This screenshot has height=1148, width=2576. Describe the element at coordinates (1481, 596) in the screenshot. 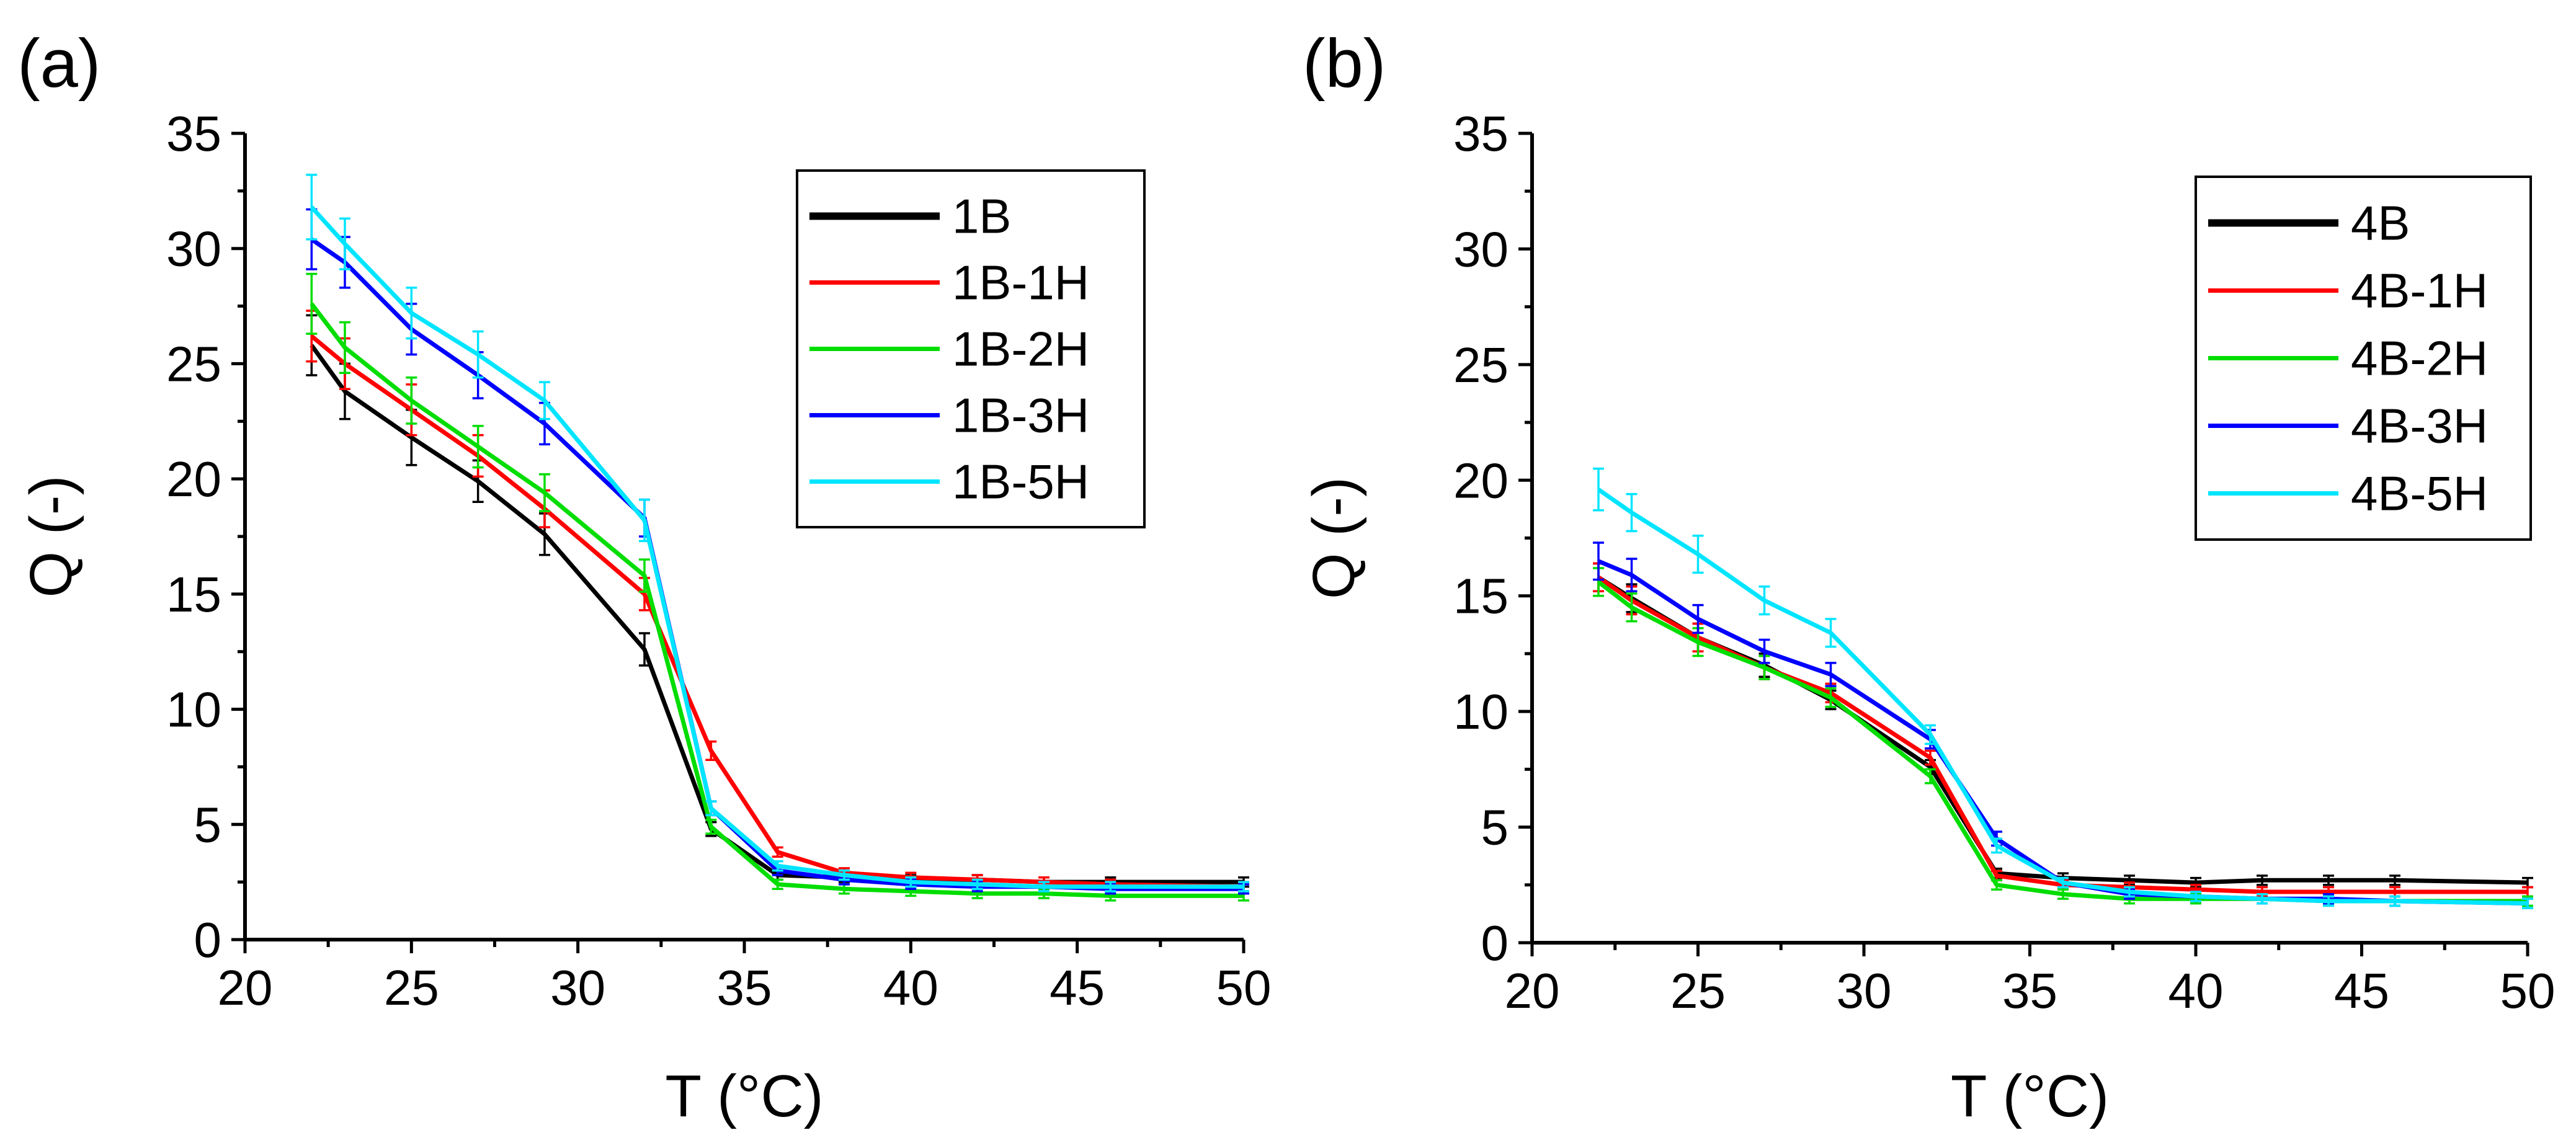

I see `y-tick-label: 15` at that location.